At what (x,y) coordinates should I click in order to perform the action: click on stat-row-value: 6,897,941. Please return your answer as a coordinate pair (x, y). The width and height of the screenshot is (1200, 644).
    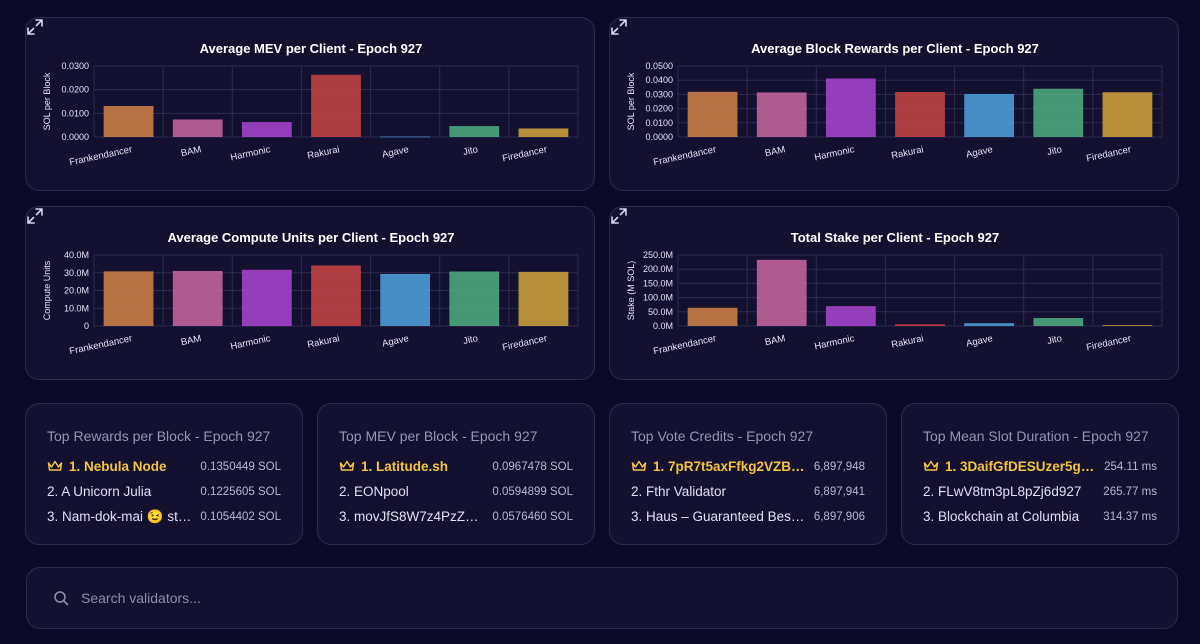
    Looking at the image, I should click on (839, 491).